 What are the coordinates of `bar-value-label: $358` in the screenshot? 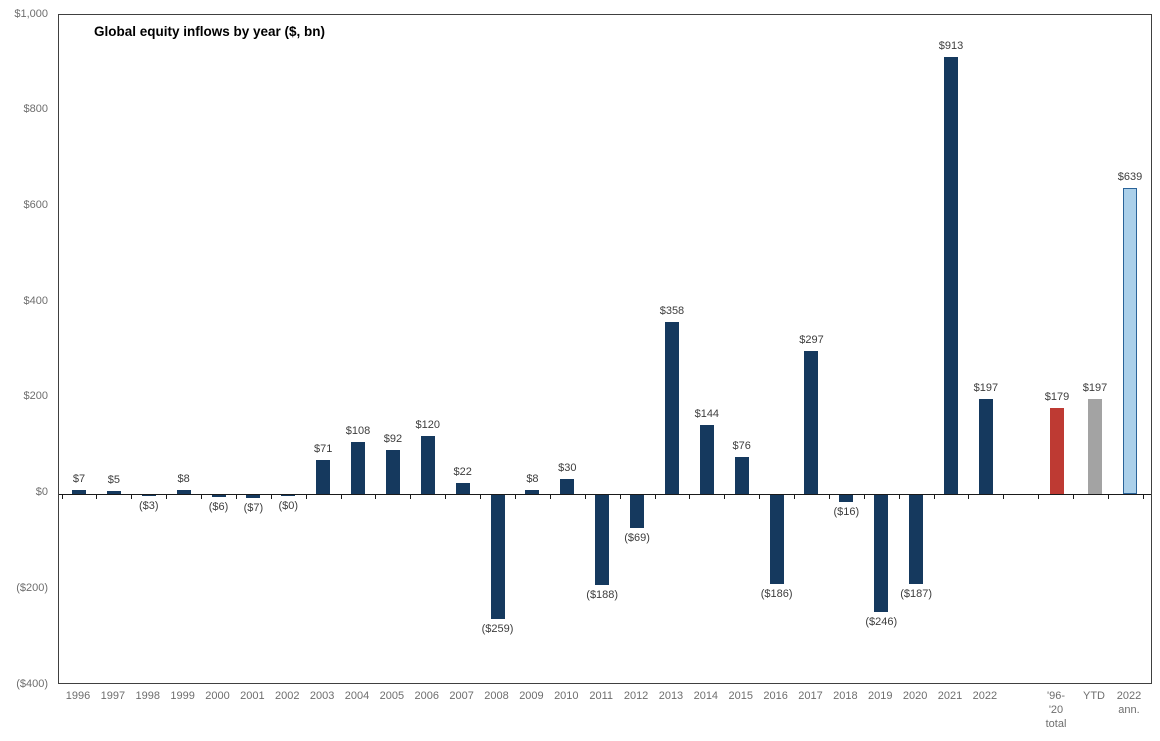 It's located at (672, 311).